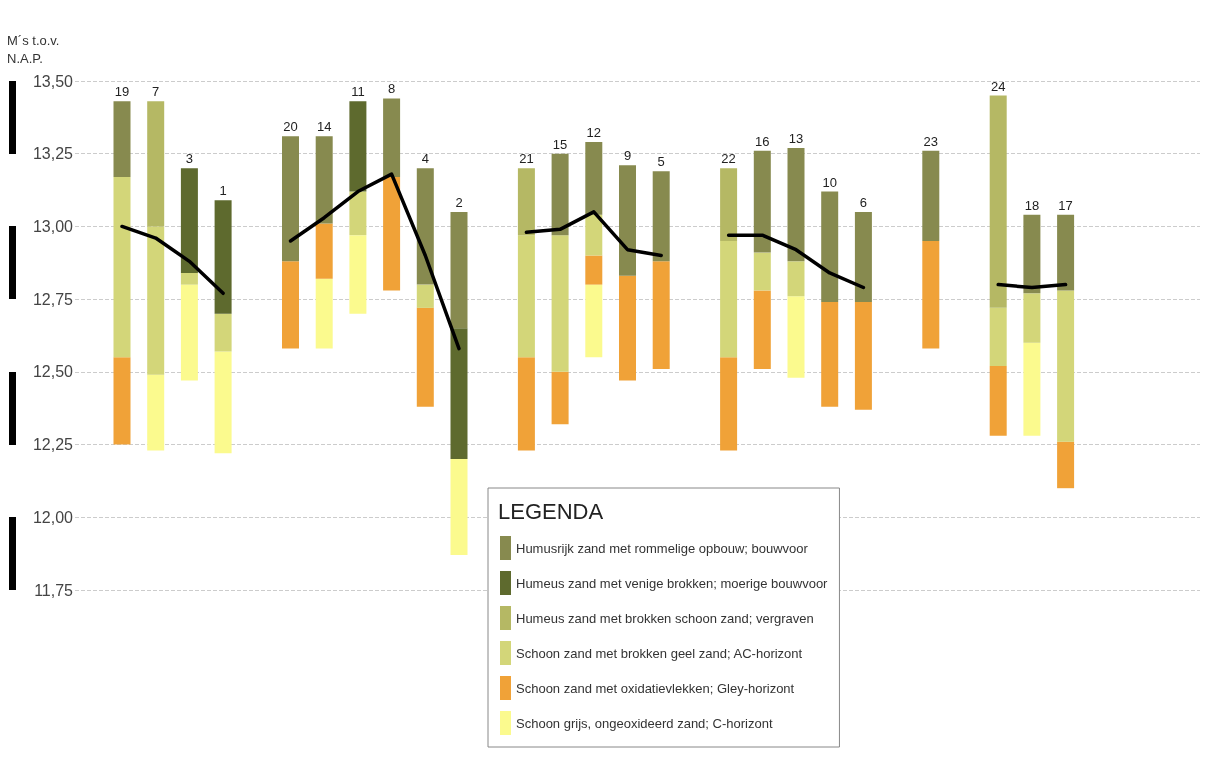  What do you see at coordinates (998, 86) in the screenshot?
I see `x-tick-label: 24` at bounding box center [998, 86].